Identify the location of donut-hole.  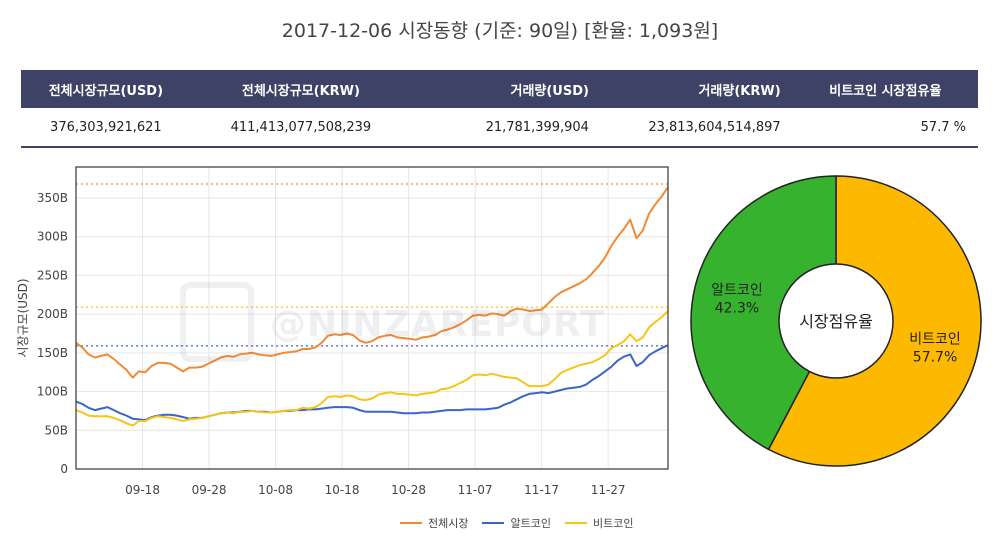
(836, 321).